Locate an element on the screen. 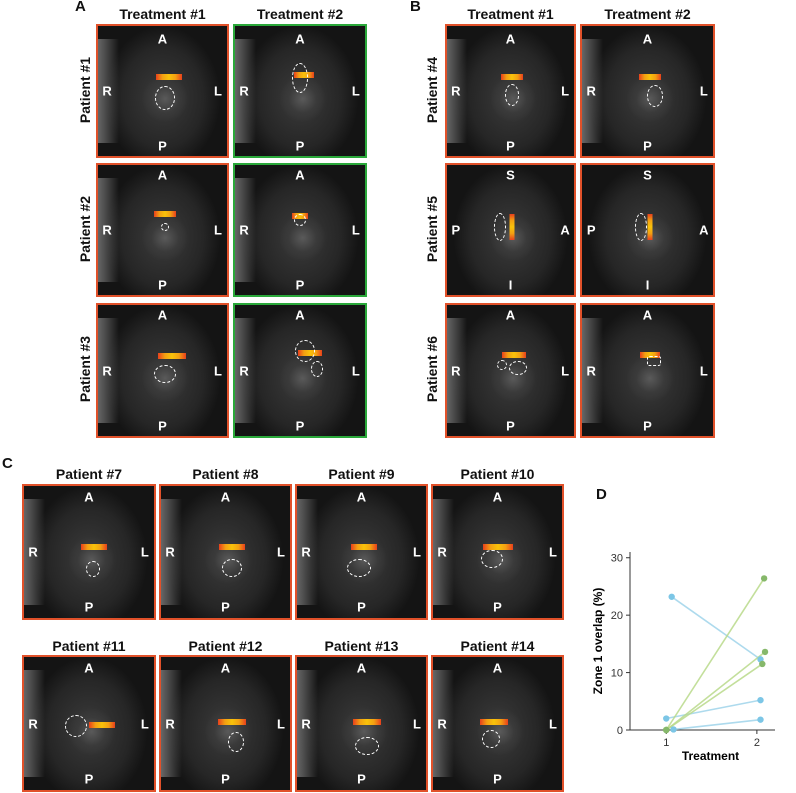 The height and width of the screenshot is (793, 796). mri-tile-patient-3-treatment-1: A P R L is located at coordinates (162, 370).